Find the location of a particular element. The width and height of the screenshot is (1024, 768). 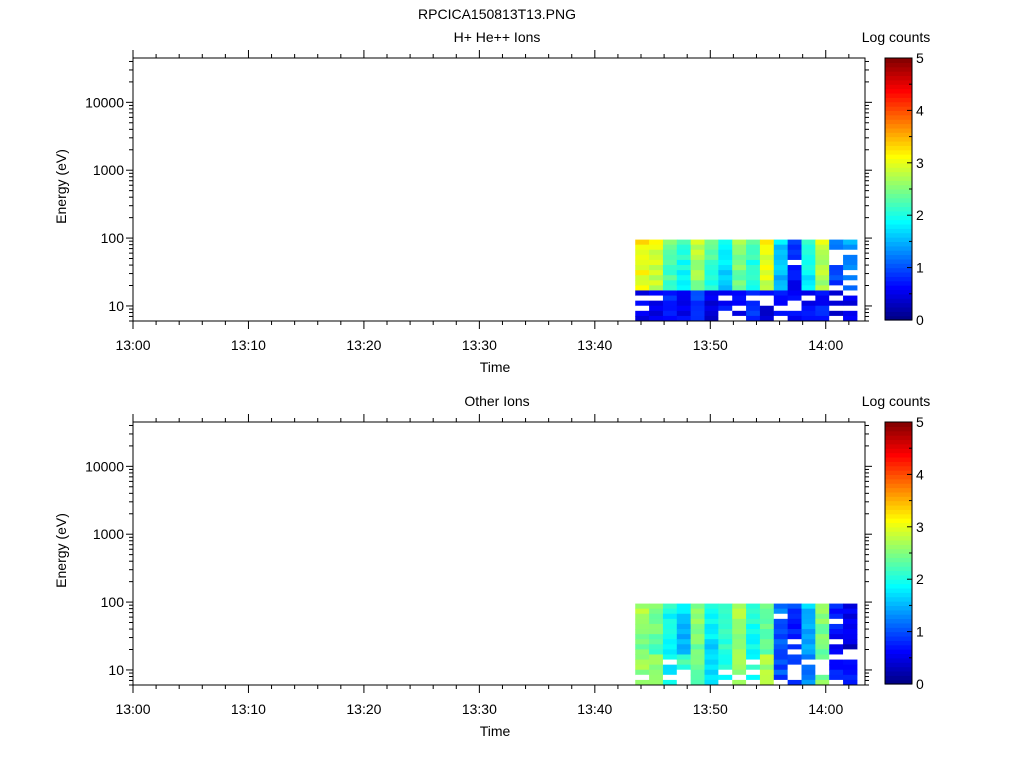

y-axis-label: Energy (eV) is located at coordinates (61, 186).